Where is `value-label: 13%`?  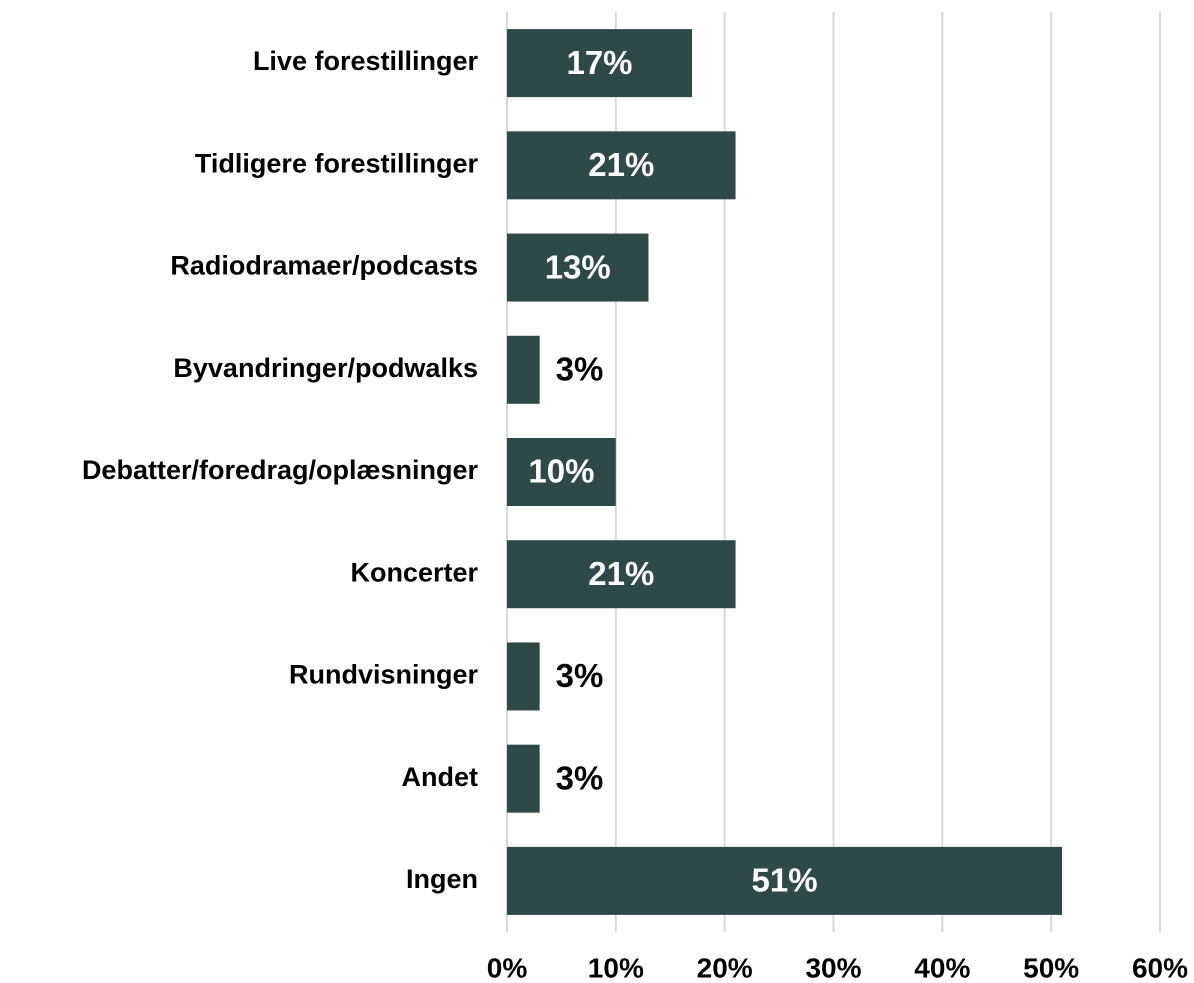
value-label: 13% is located at coordinates (578, 266).